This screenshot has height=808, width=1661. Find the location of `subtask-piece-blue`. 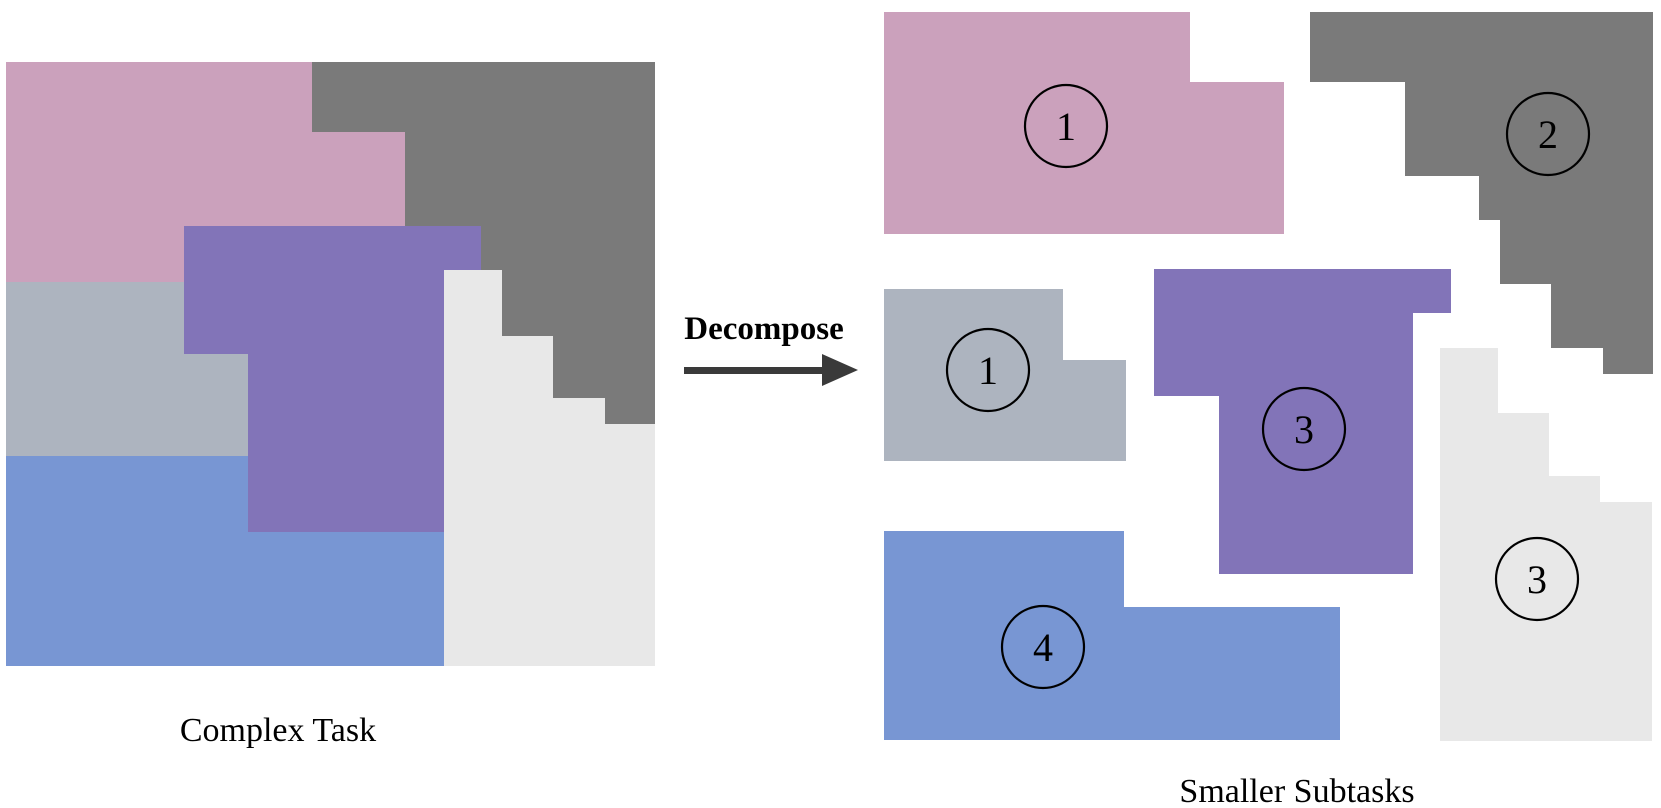

subtask-piece-blue is located at coordinates (1112, 635).